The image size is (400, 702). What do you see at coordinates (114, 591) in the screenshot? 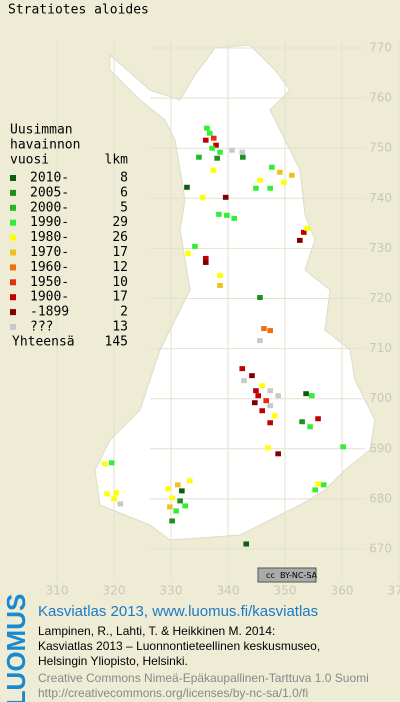
I see `x-tick-label: 320` at bounding box center [114, 591].